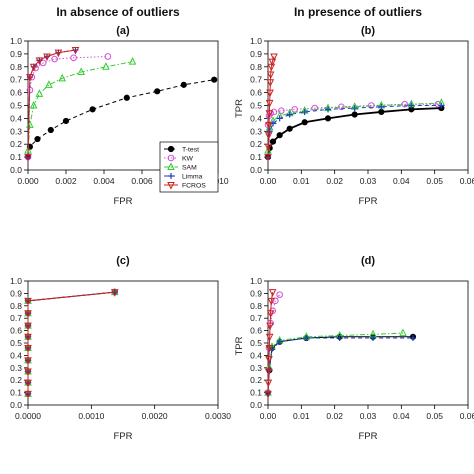 The height and width of the screenshot is (474, 474). What do you see at coordinates (192, 177) in the screenshot?
I see `legend-label: Limma` at bounding box center [192, 177].